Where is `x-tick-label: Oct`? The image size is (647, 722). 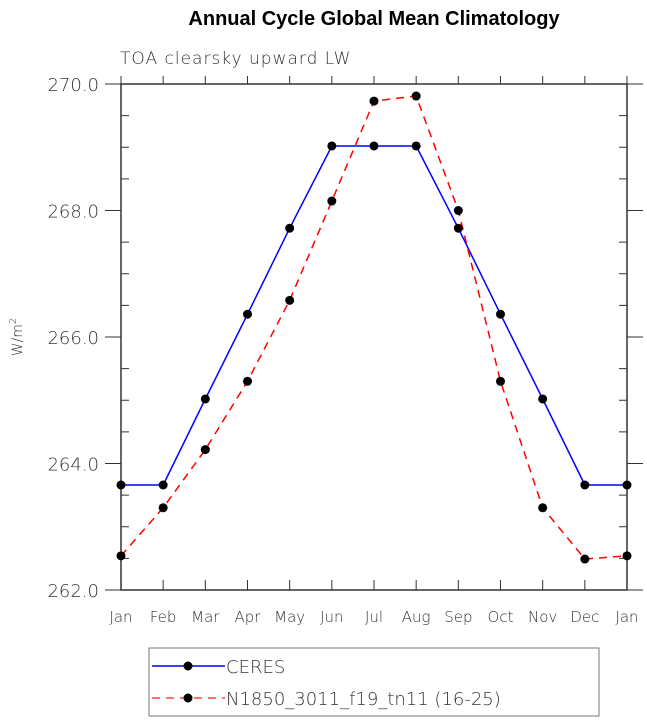
x-tick-label: Oct is located at coordinates (501, 617).